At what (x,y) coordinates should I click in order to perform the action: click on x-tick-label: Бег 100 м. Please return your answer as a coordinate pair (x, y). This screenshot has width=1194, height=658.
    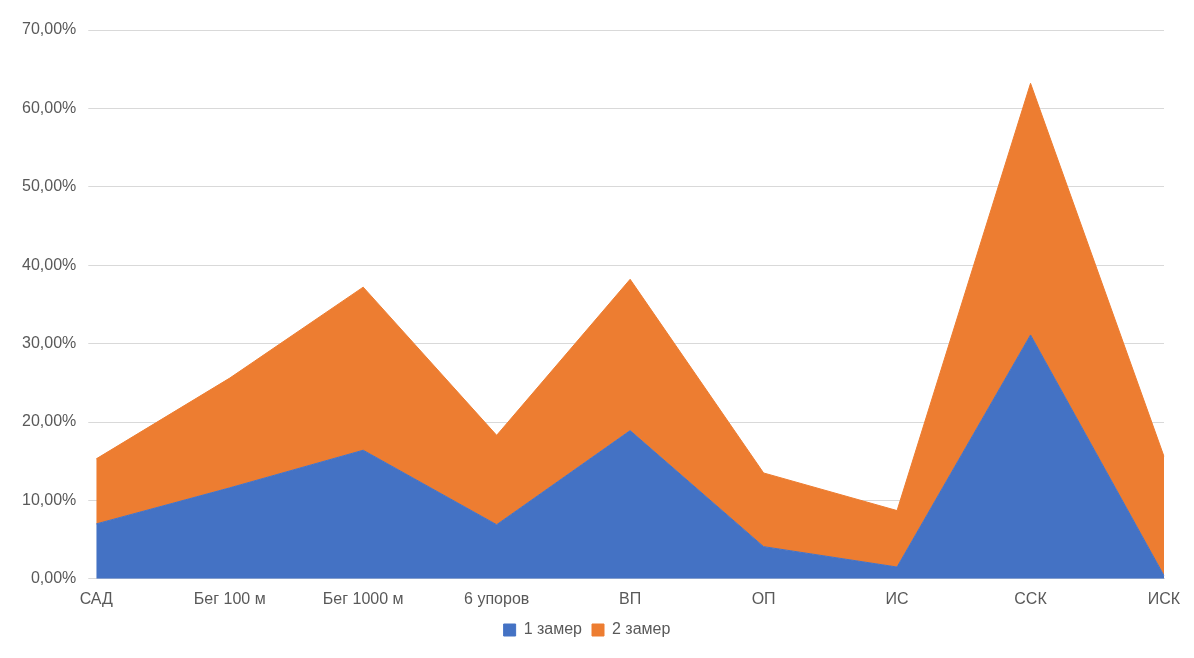
    Looking at the image, I should click on (229, 598).